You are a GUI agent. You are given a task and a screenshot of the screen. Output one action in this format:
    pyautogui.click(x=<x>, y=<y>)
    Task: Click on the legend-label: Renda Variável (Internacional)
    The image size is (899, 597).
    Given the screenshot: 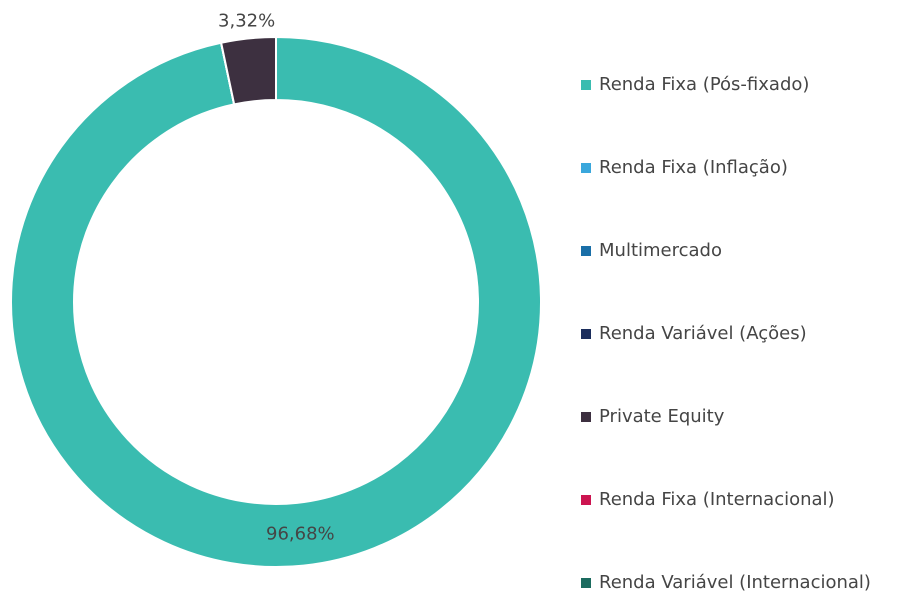 What is the action you would take?
    pyautogui.click(x=735, y=582)
    